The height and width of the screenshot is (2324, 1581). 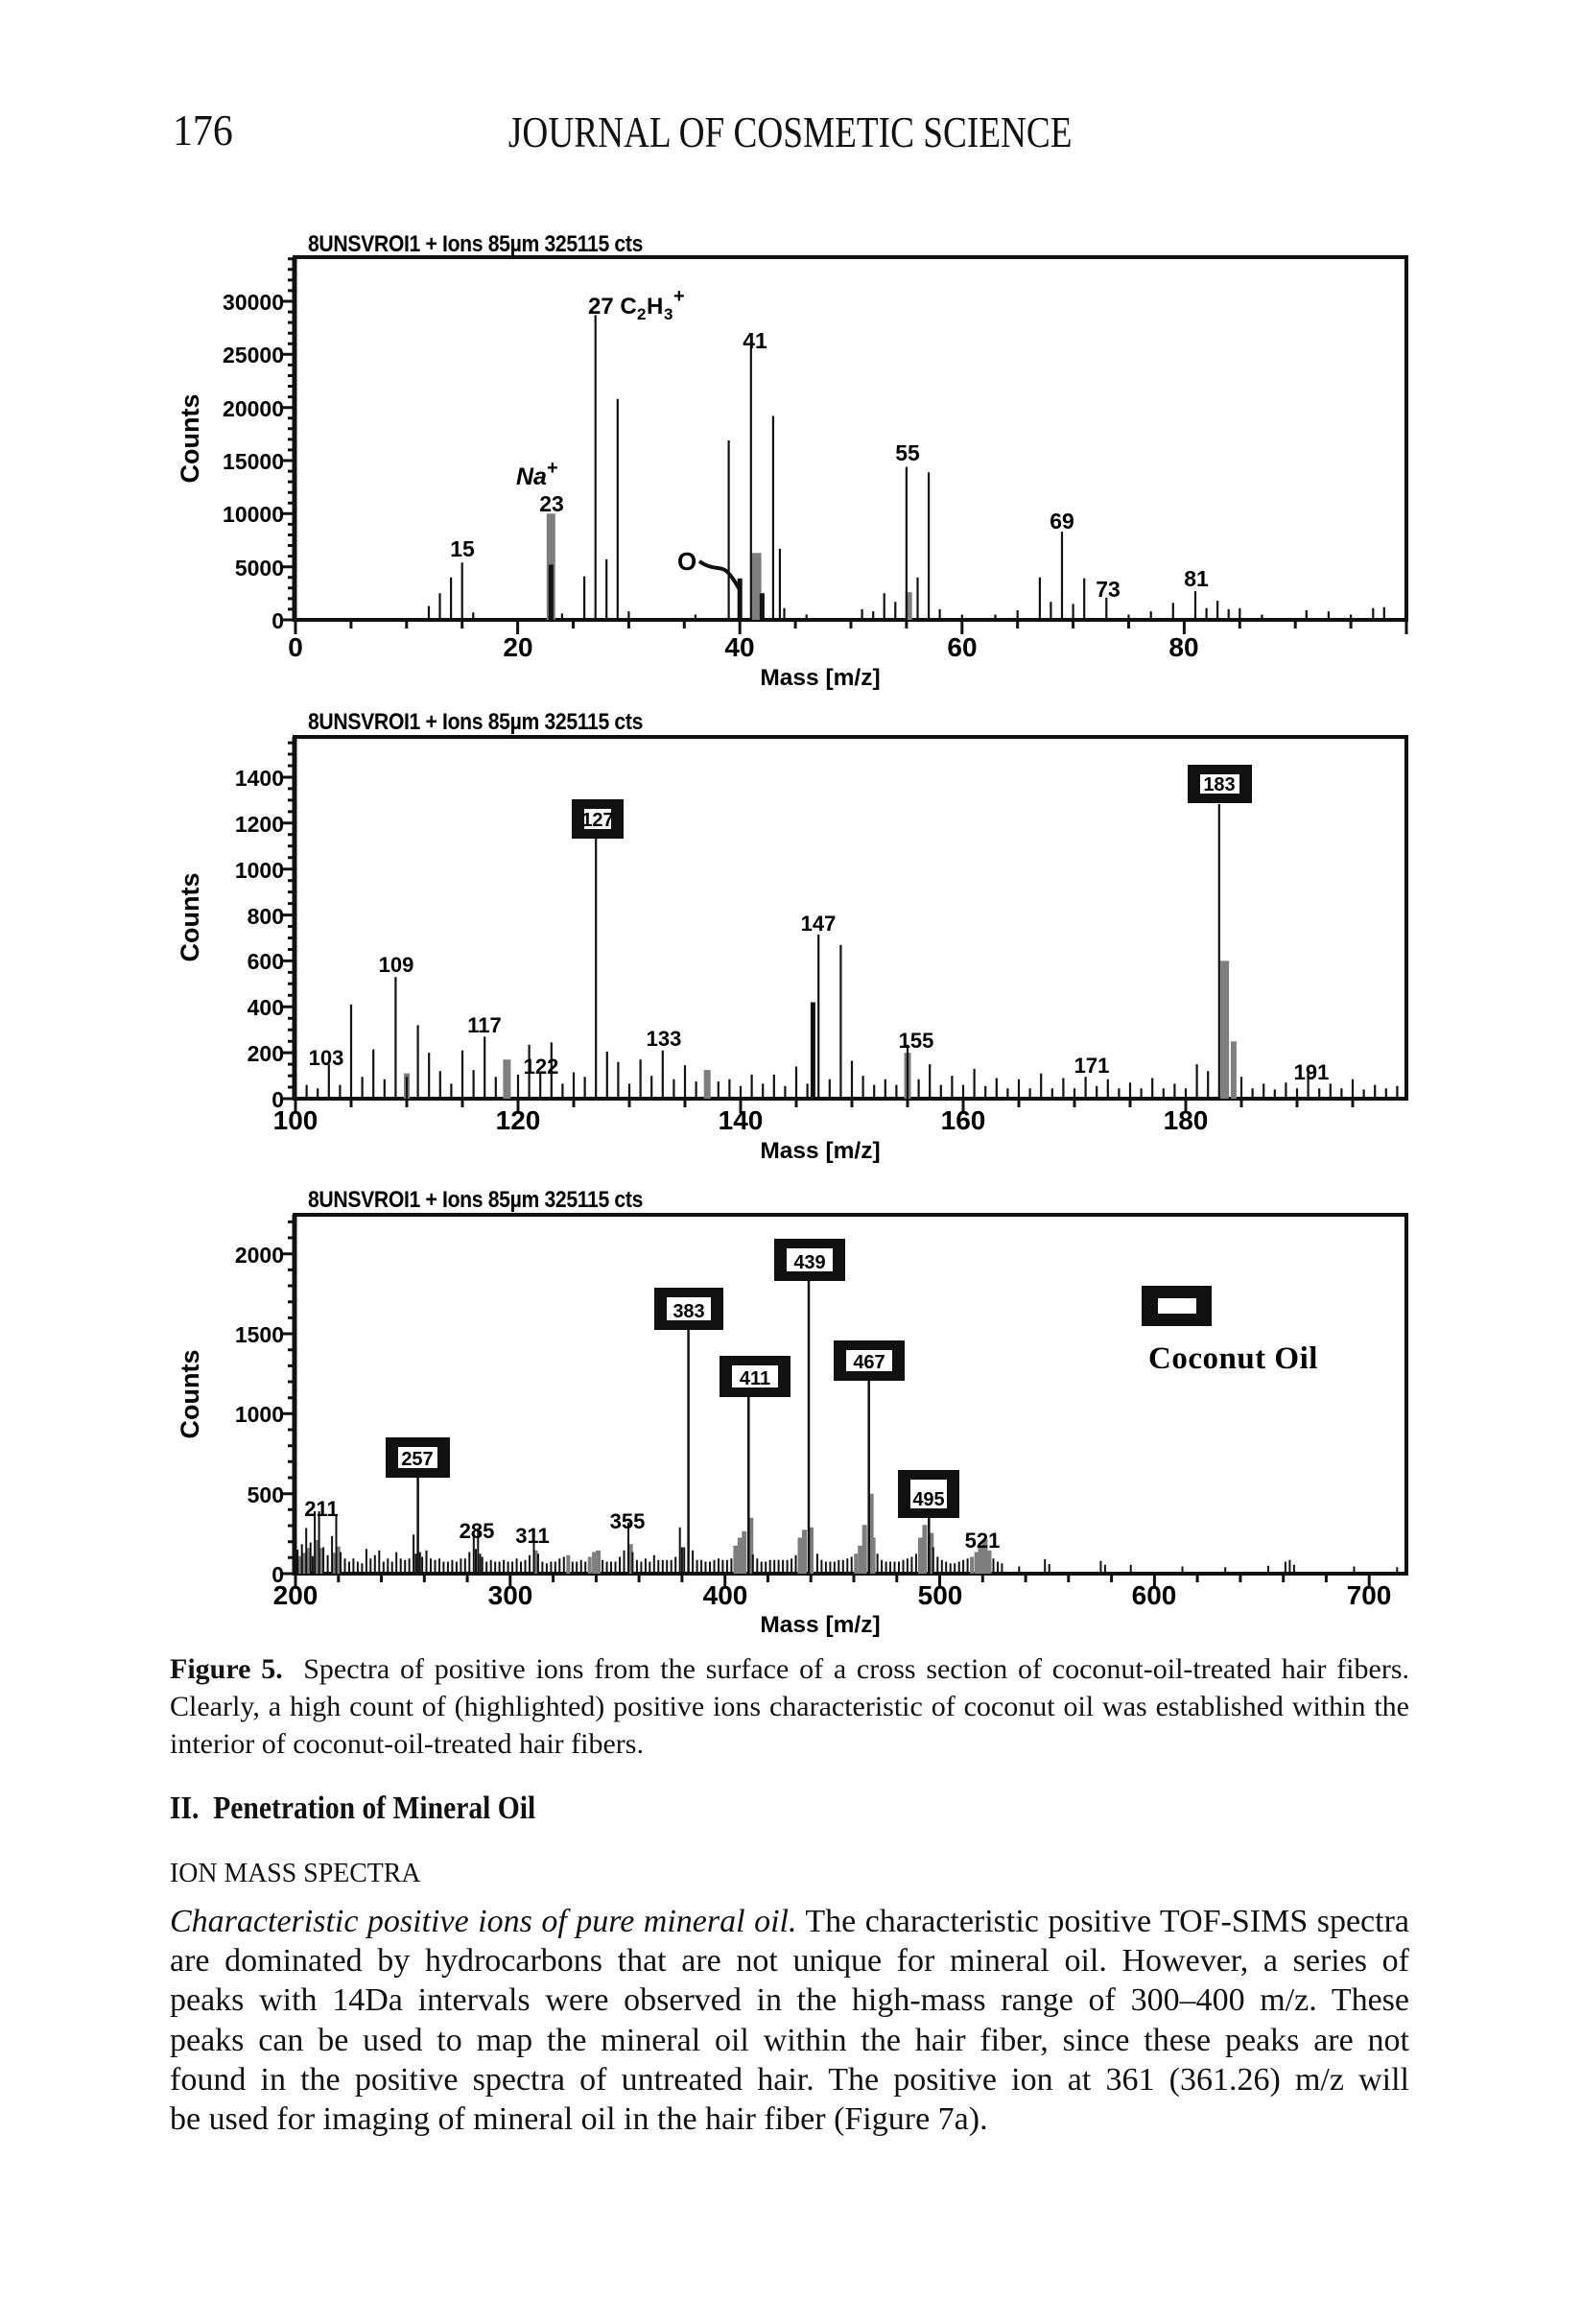 I want to click on svg-text: 191, so click(x=1312, y=1072).